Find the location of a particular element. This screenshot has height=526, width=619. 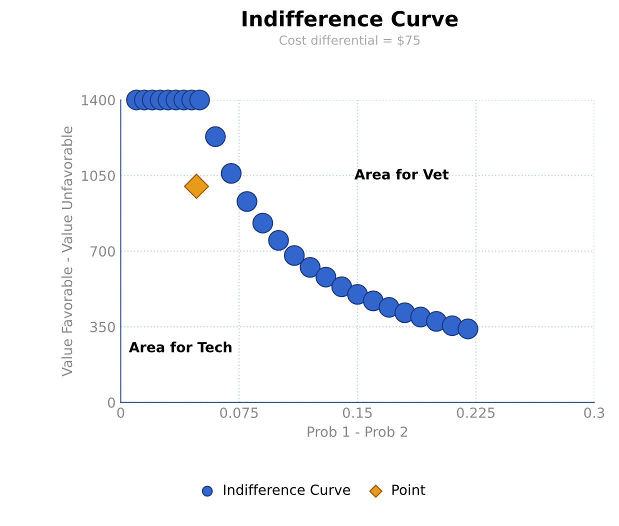

x-tick-label: 0.075 is located at coordinates (239, 412).